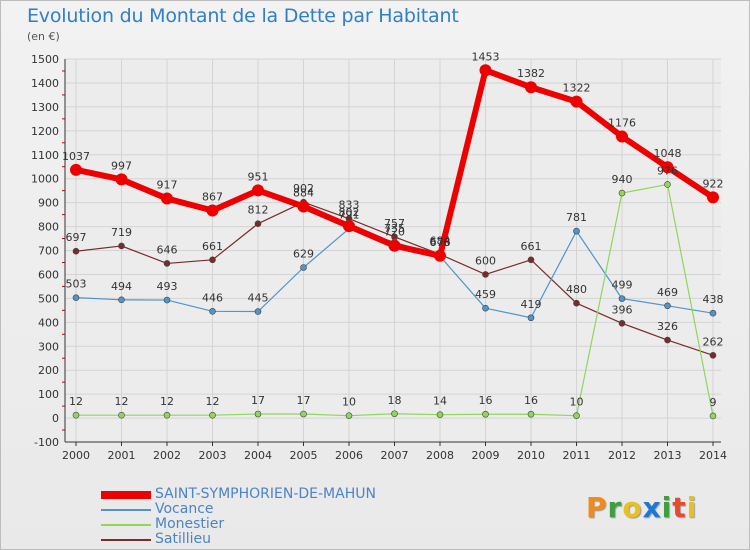 The width and height of the screenshot is (750, 550). What do you see at coordinates (349, 212) in the screenshot?
I see `data-label: 802` at bounding box center [349, 212].